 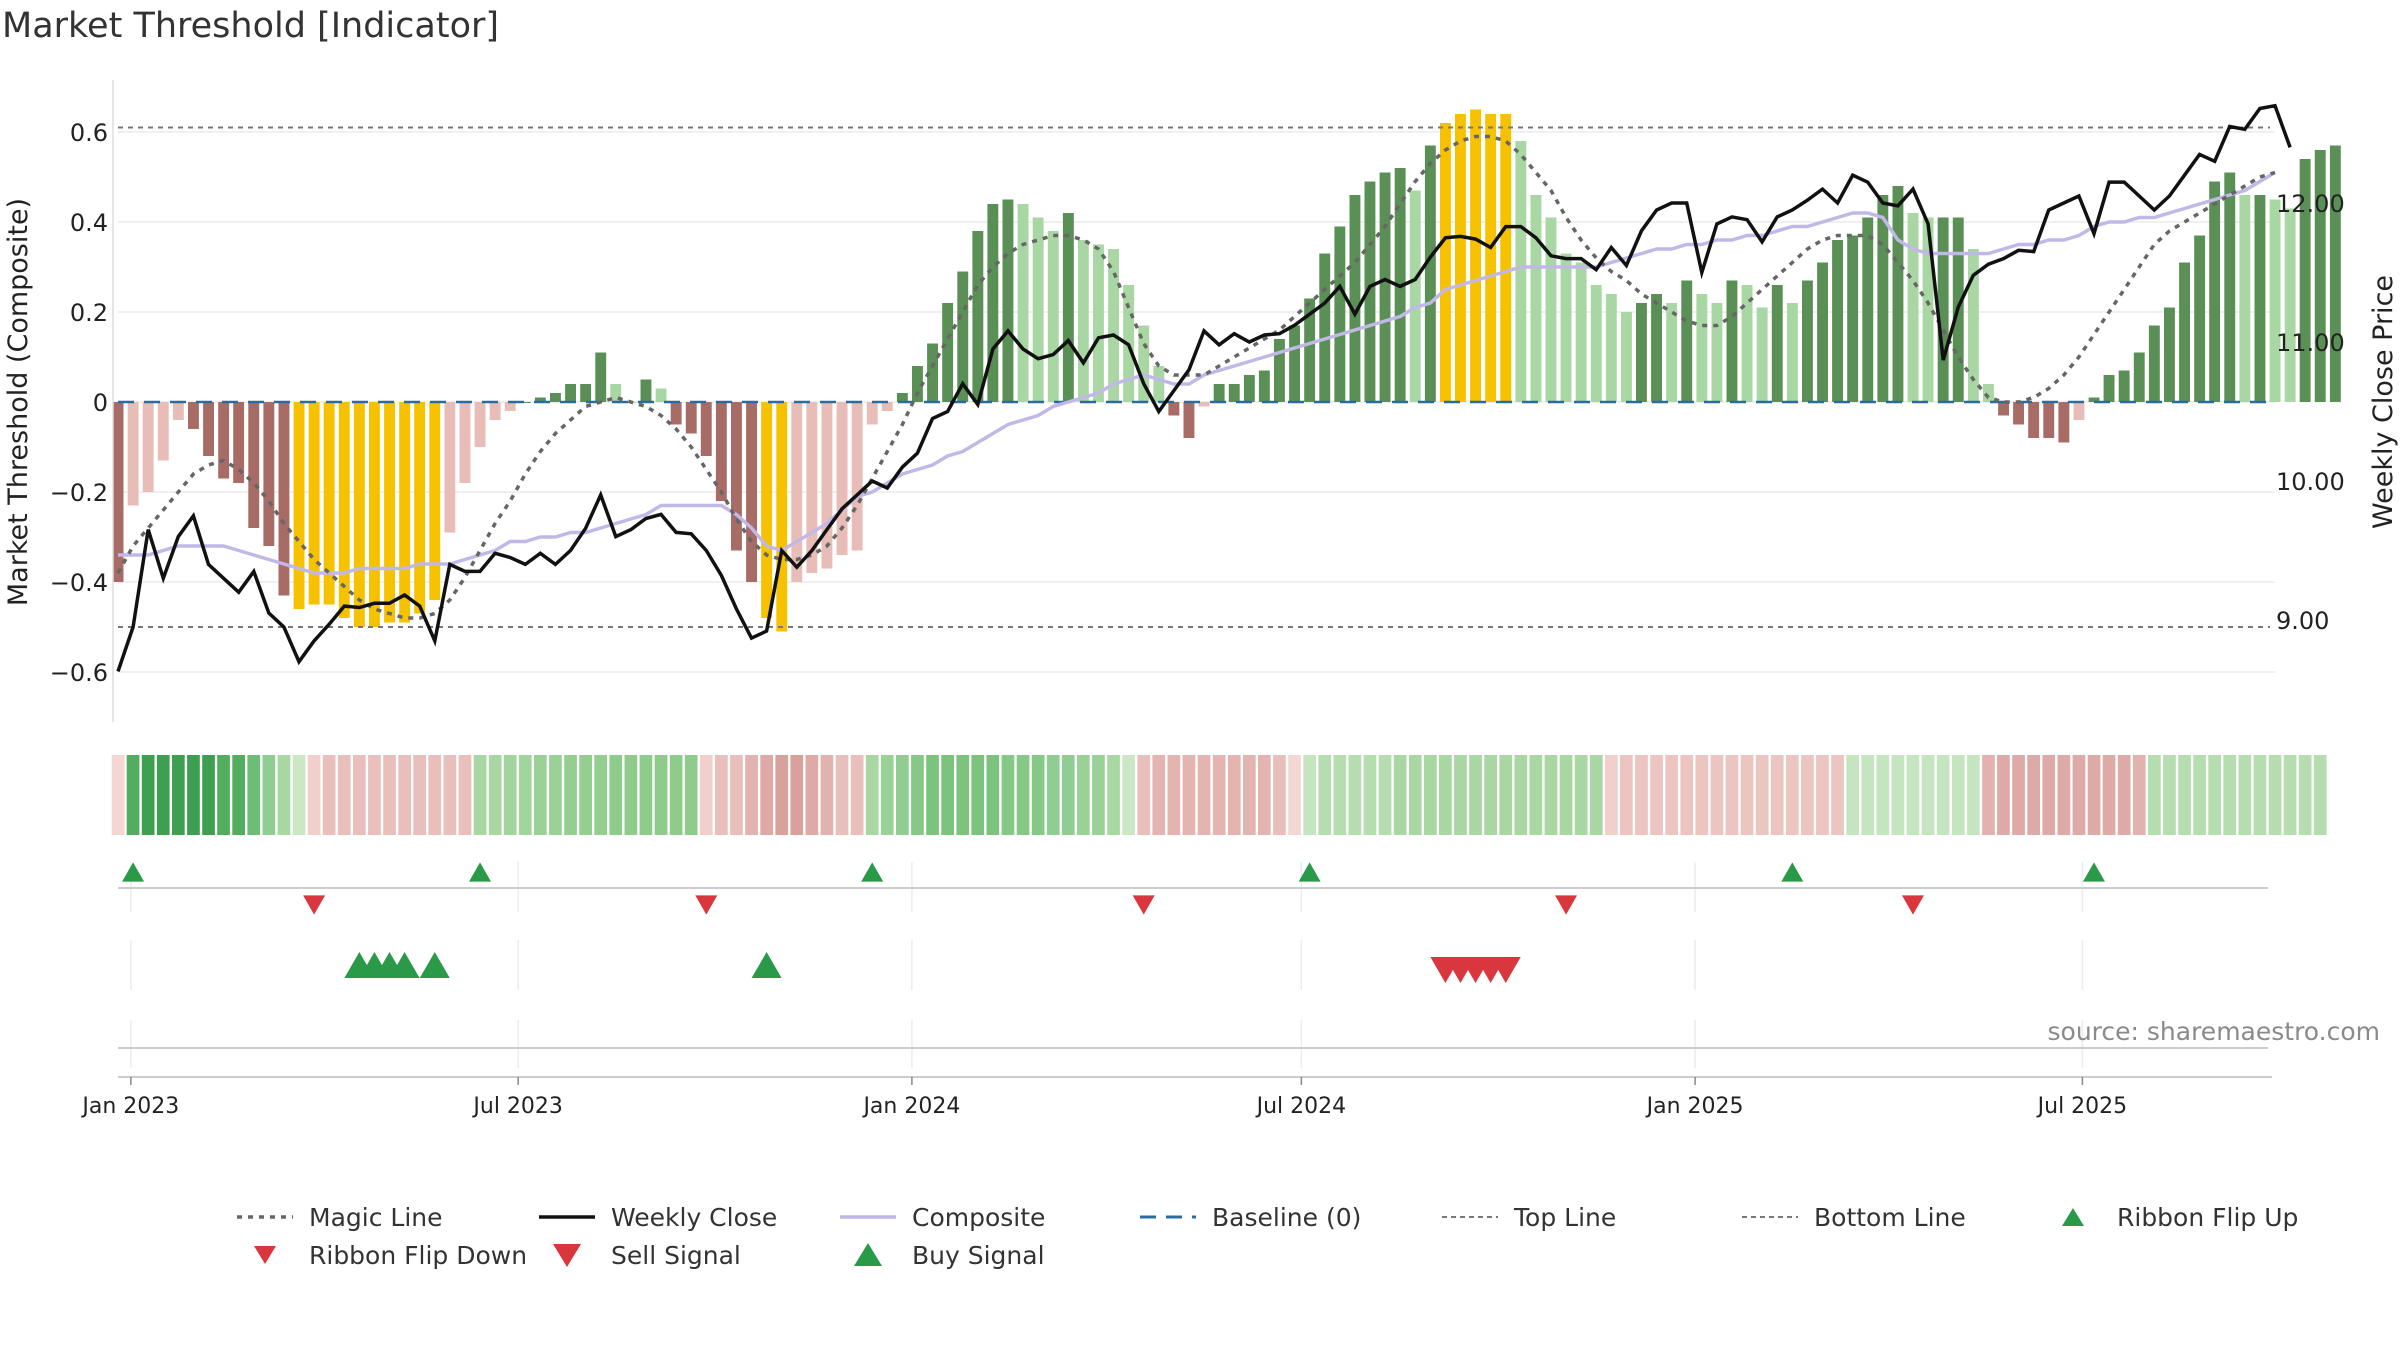 I want to click on y-tick-label: 0, so click(x=100, y=403).